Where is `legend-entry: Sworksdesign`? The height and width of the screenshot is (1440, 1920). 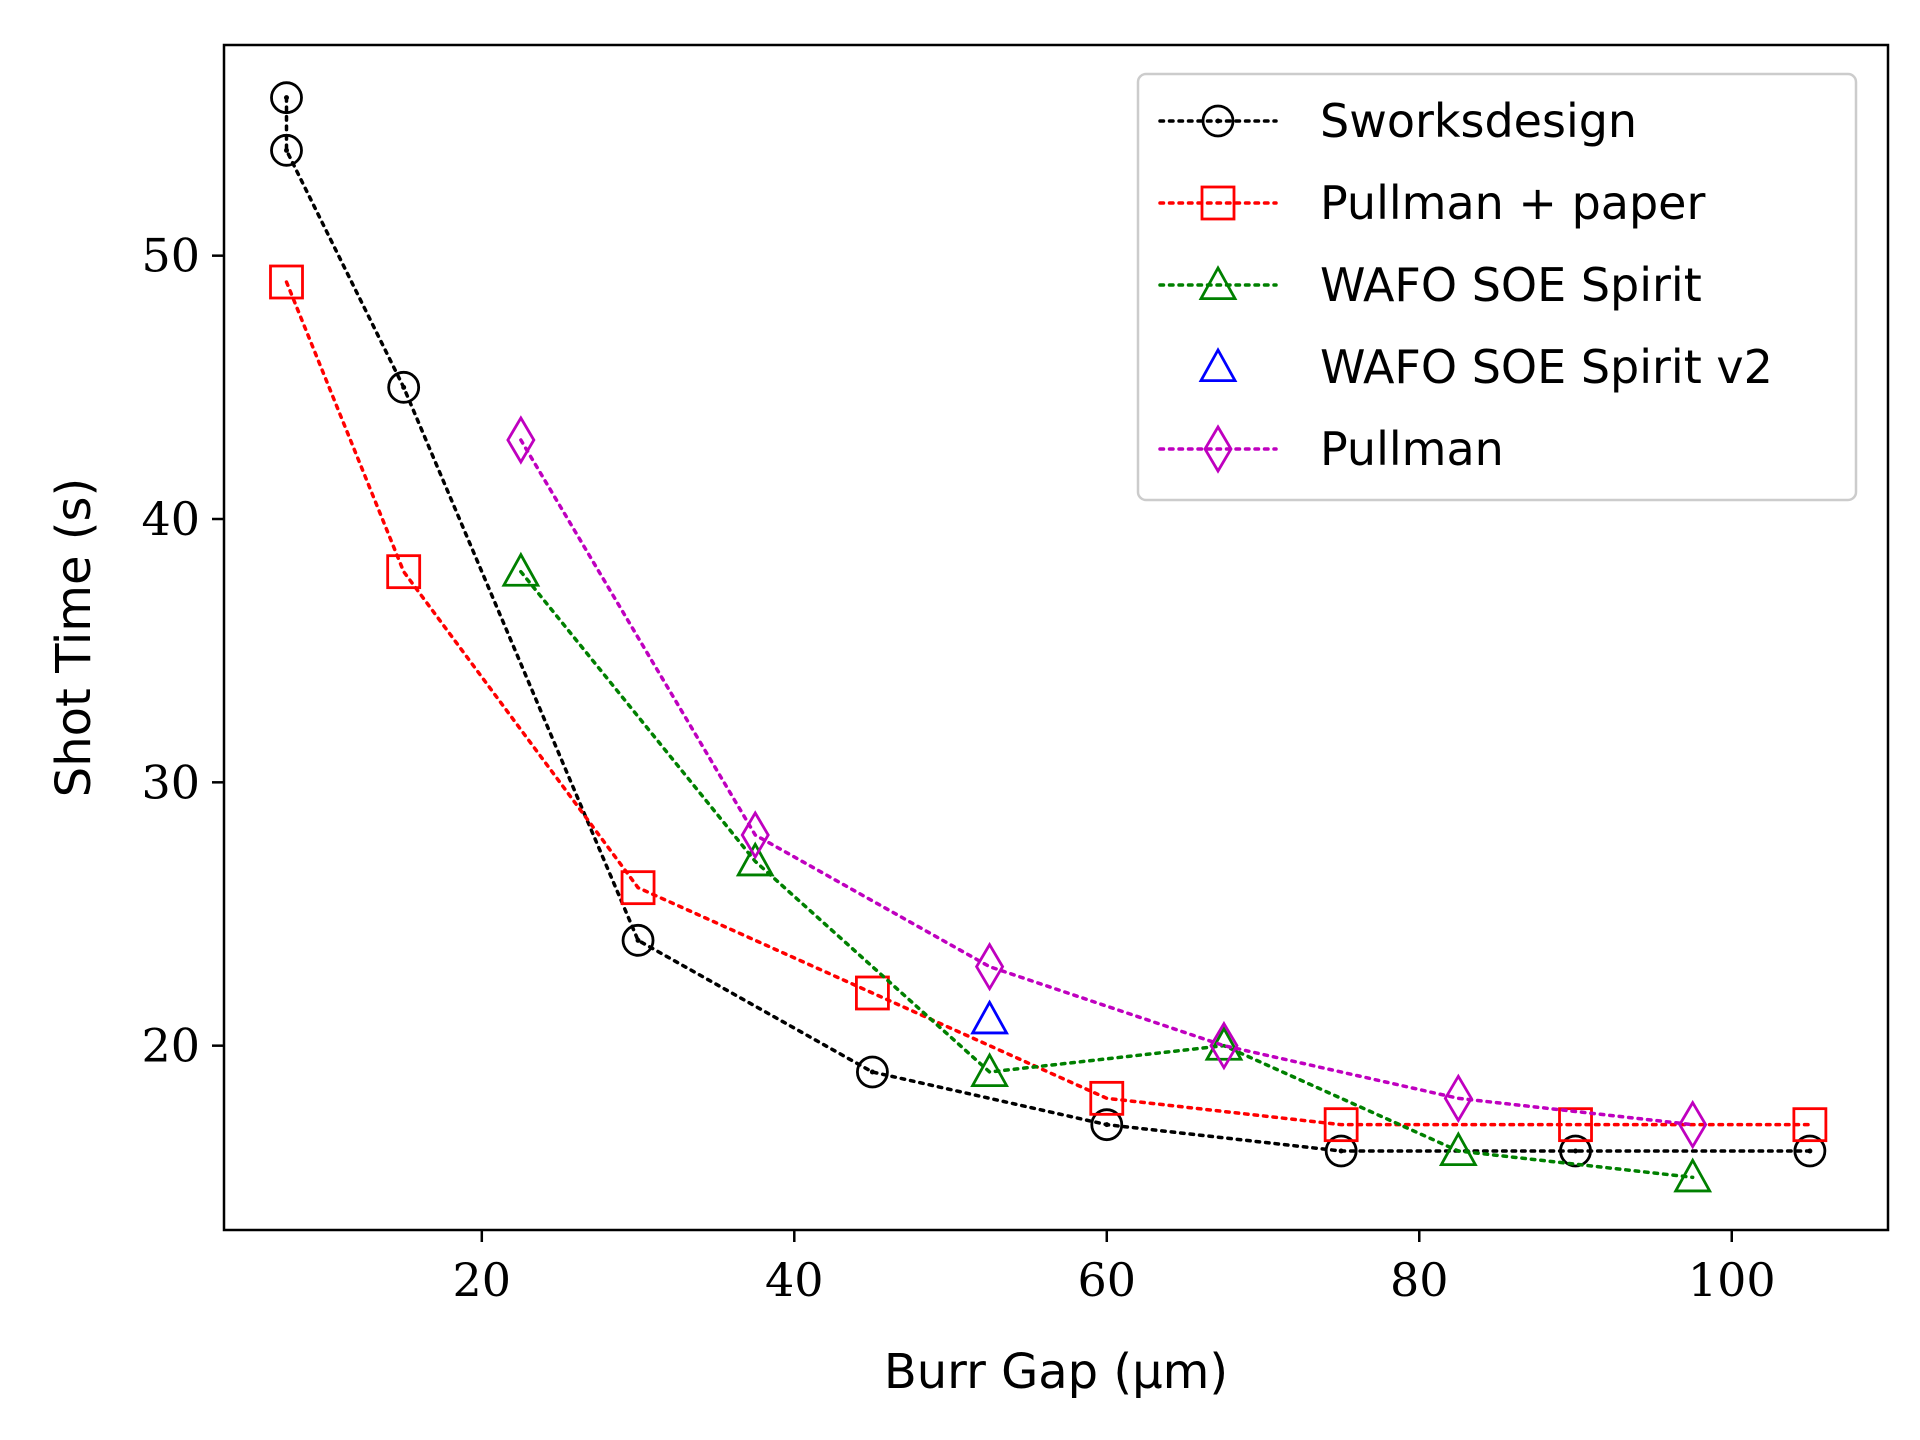
legend-entry: Sworksdesign is located at coordinates (1397, 121).